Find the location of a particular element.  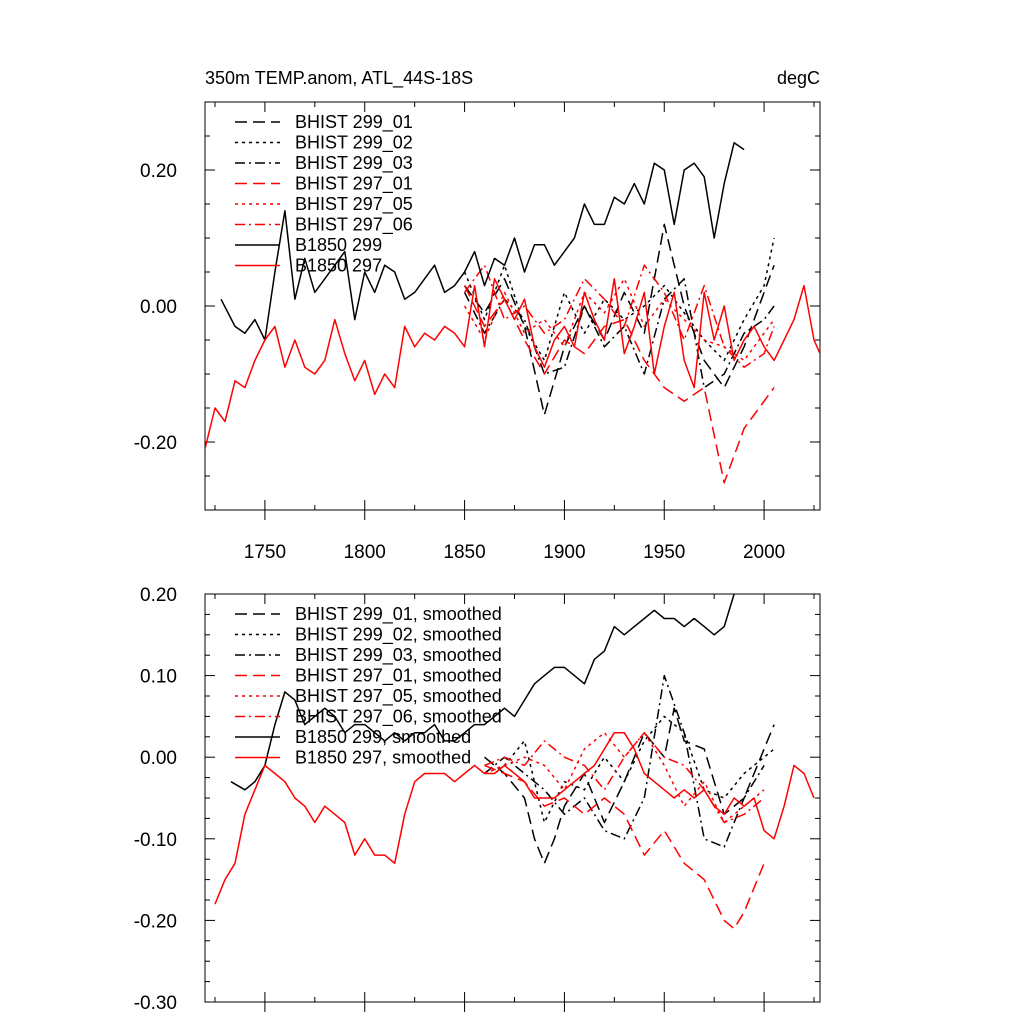

x-tick-label: 1850 is located at coordinates (464, 552).